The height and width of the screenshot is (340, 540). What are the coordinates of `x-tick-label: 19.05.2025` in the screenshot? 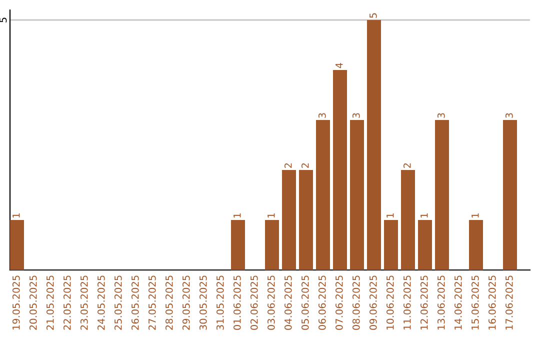 It's located at (16, 303).